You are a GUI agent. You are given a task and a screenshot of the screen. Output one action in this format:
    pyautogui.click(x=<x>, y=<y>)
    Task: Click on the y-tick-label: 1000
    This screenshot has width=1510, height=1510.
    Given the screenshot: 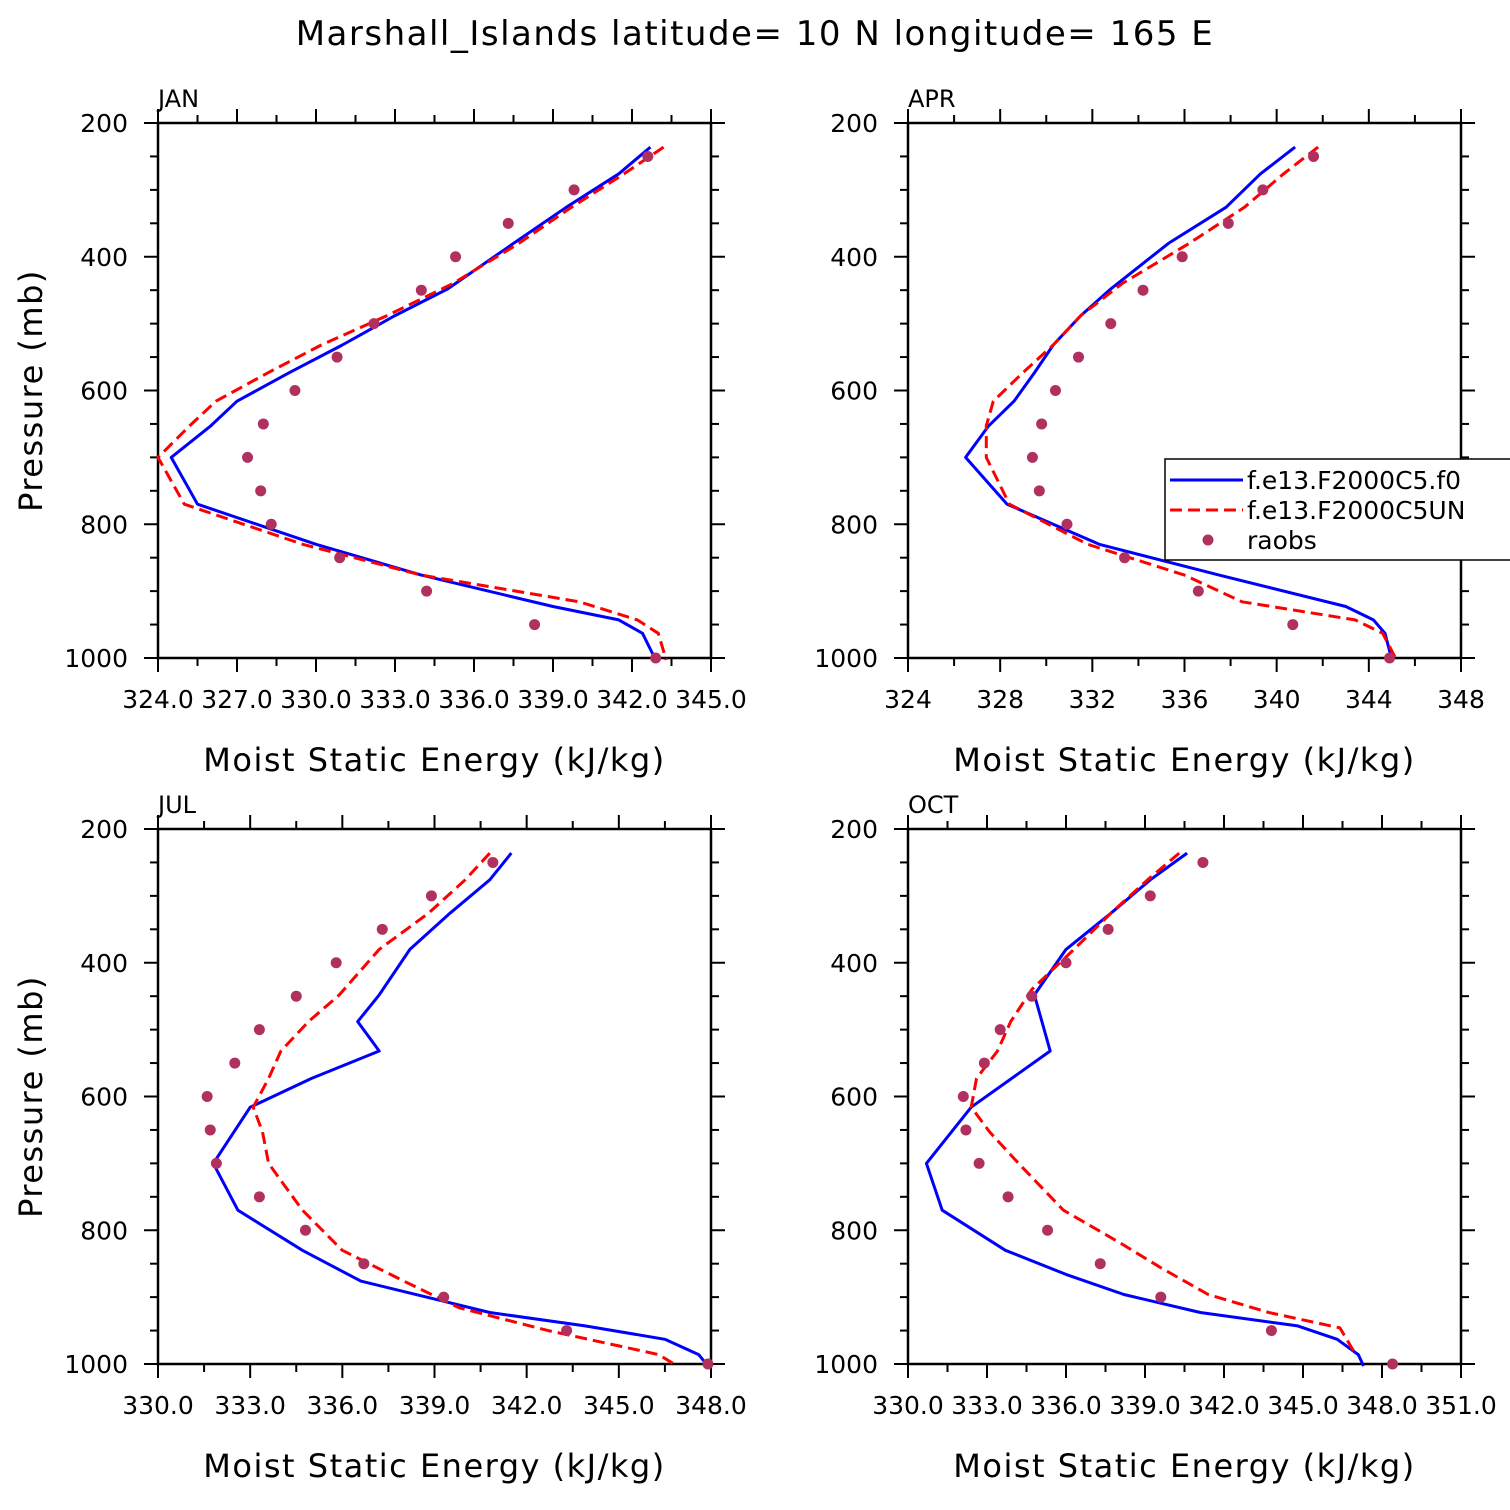 What is the action you would take?
    pyautogui.click(x=846, y=1364)
    